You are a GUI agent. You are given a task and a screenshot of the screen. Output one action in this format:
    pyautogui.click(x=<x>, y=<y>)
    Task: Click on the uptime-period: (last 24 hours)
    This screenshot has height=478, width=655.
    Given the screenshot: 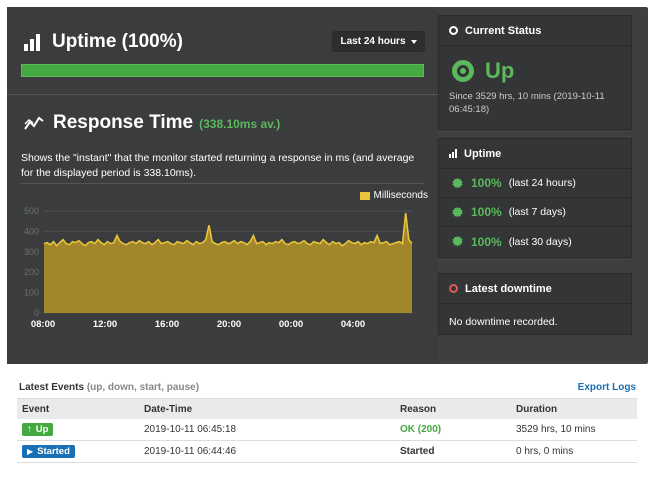 What is the action you would take?
    pyautogui.click(x=542, y=183)
    